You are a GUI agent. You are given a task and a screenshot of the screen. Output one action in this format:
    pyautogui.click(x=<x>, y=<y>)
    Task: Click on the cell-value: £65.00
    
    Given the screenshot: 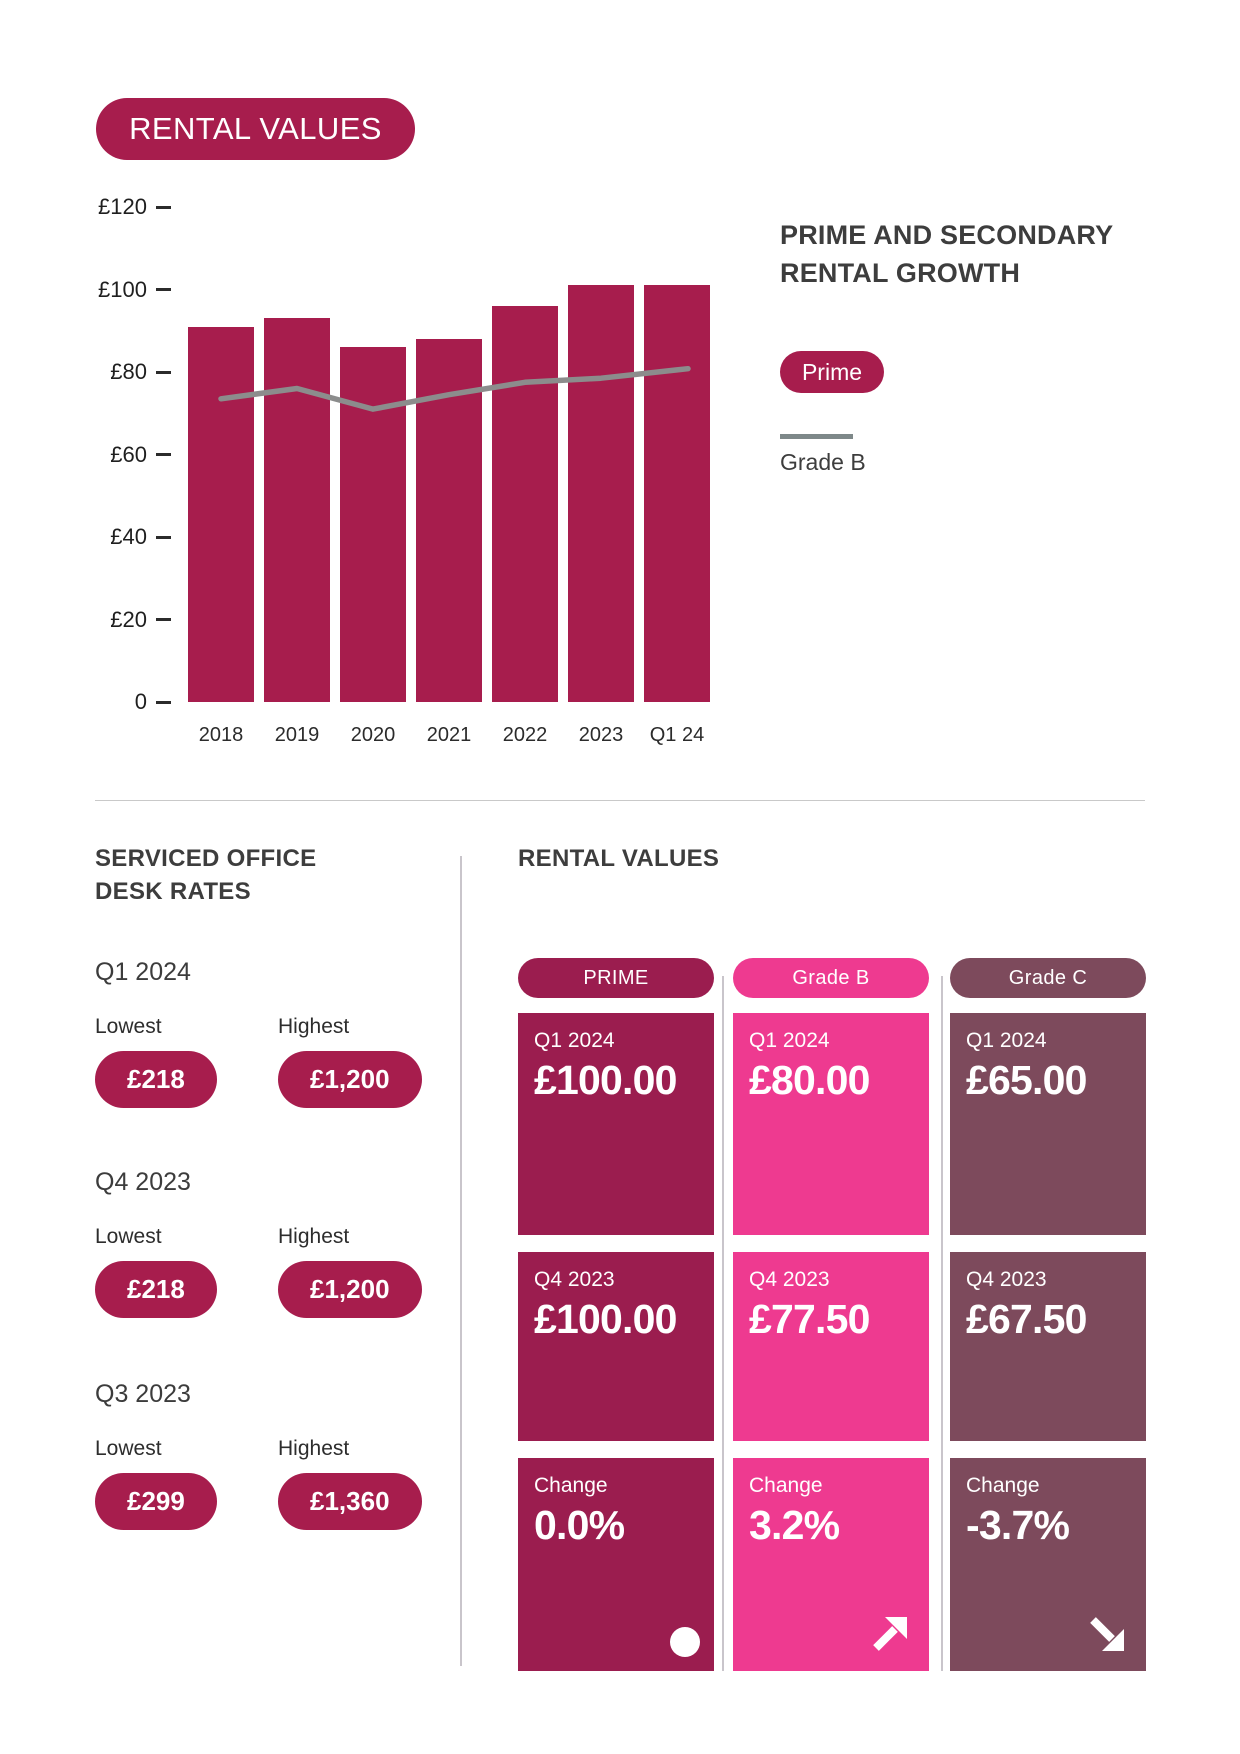 What is the action you would take?
    pyautogui.click(x=1026, y=1080)
    